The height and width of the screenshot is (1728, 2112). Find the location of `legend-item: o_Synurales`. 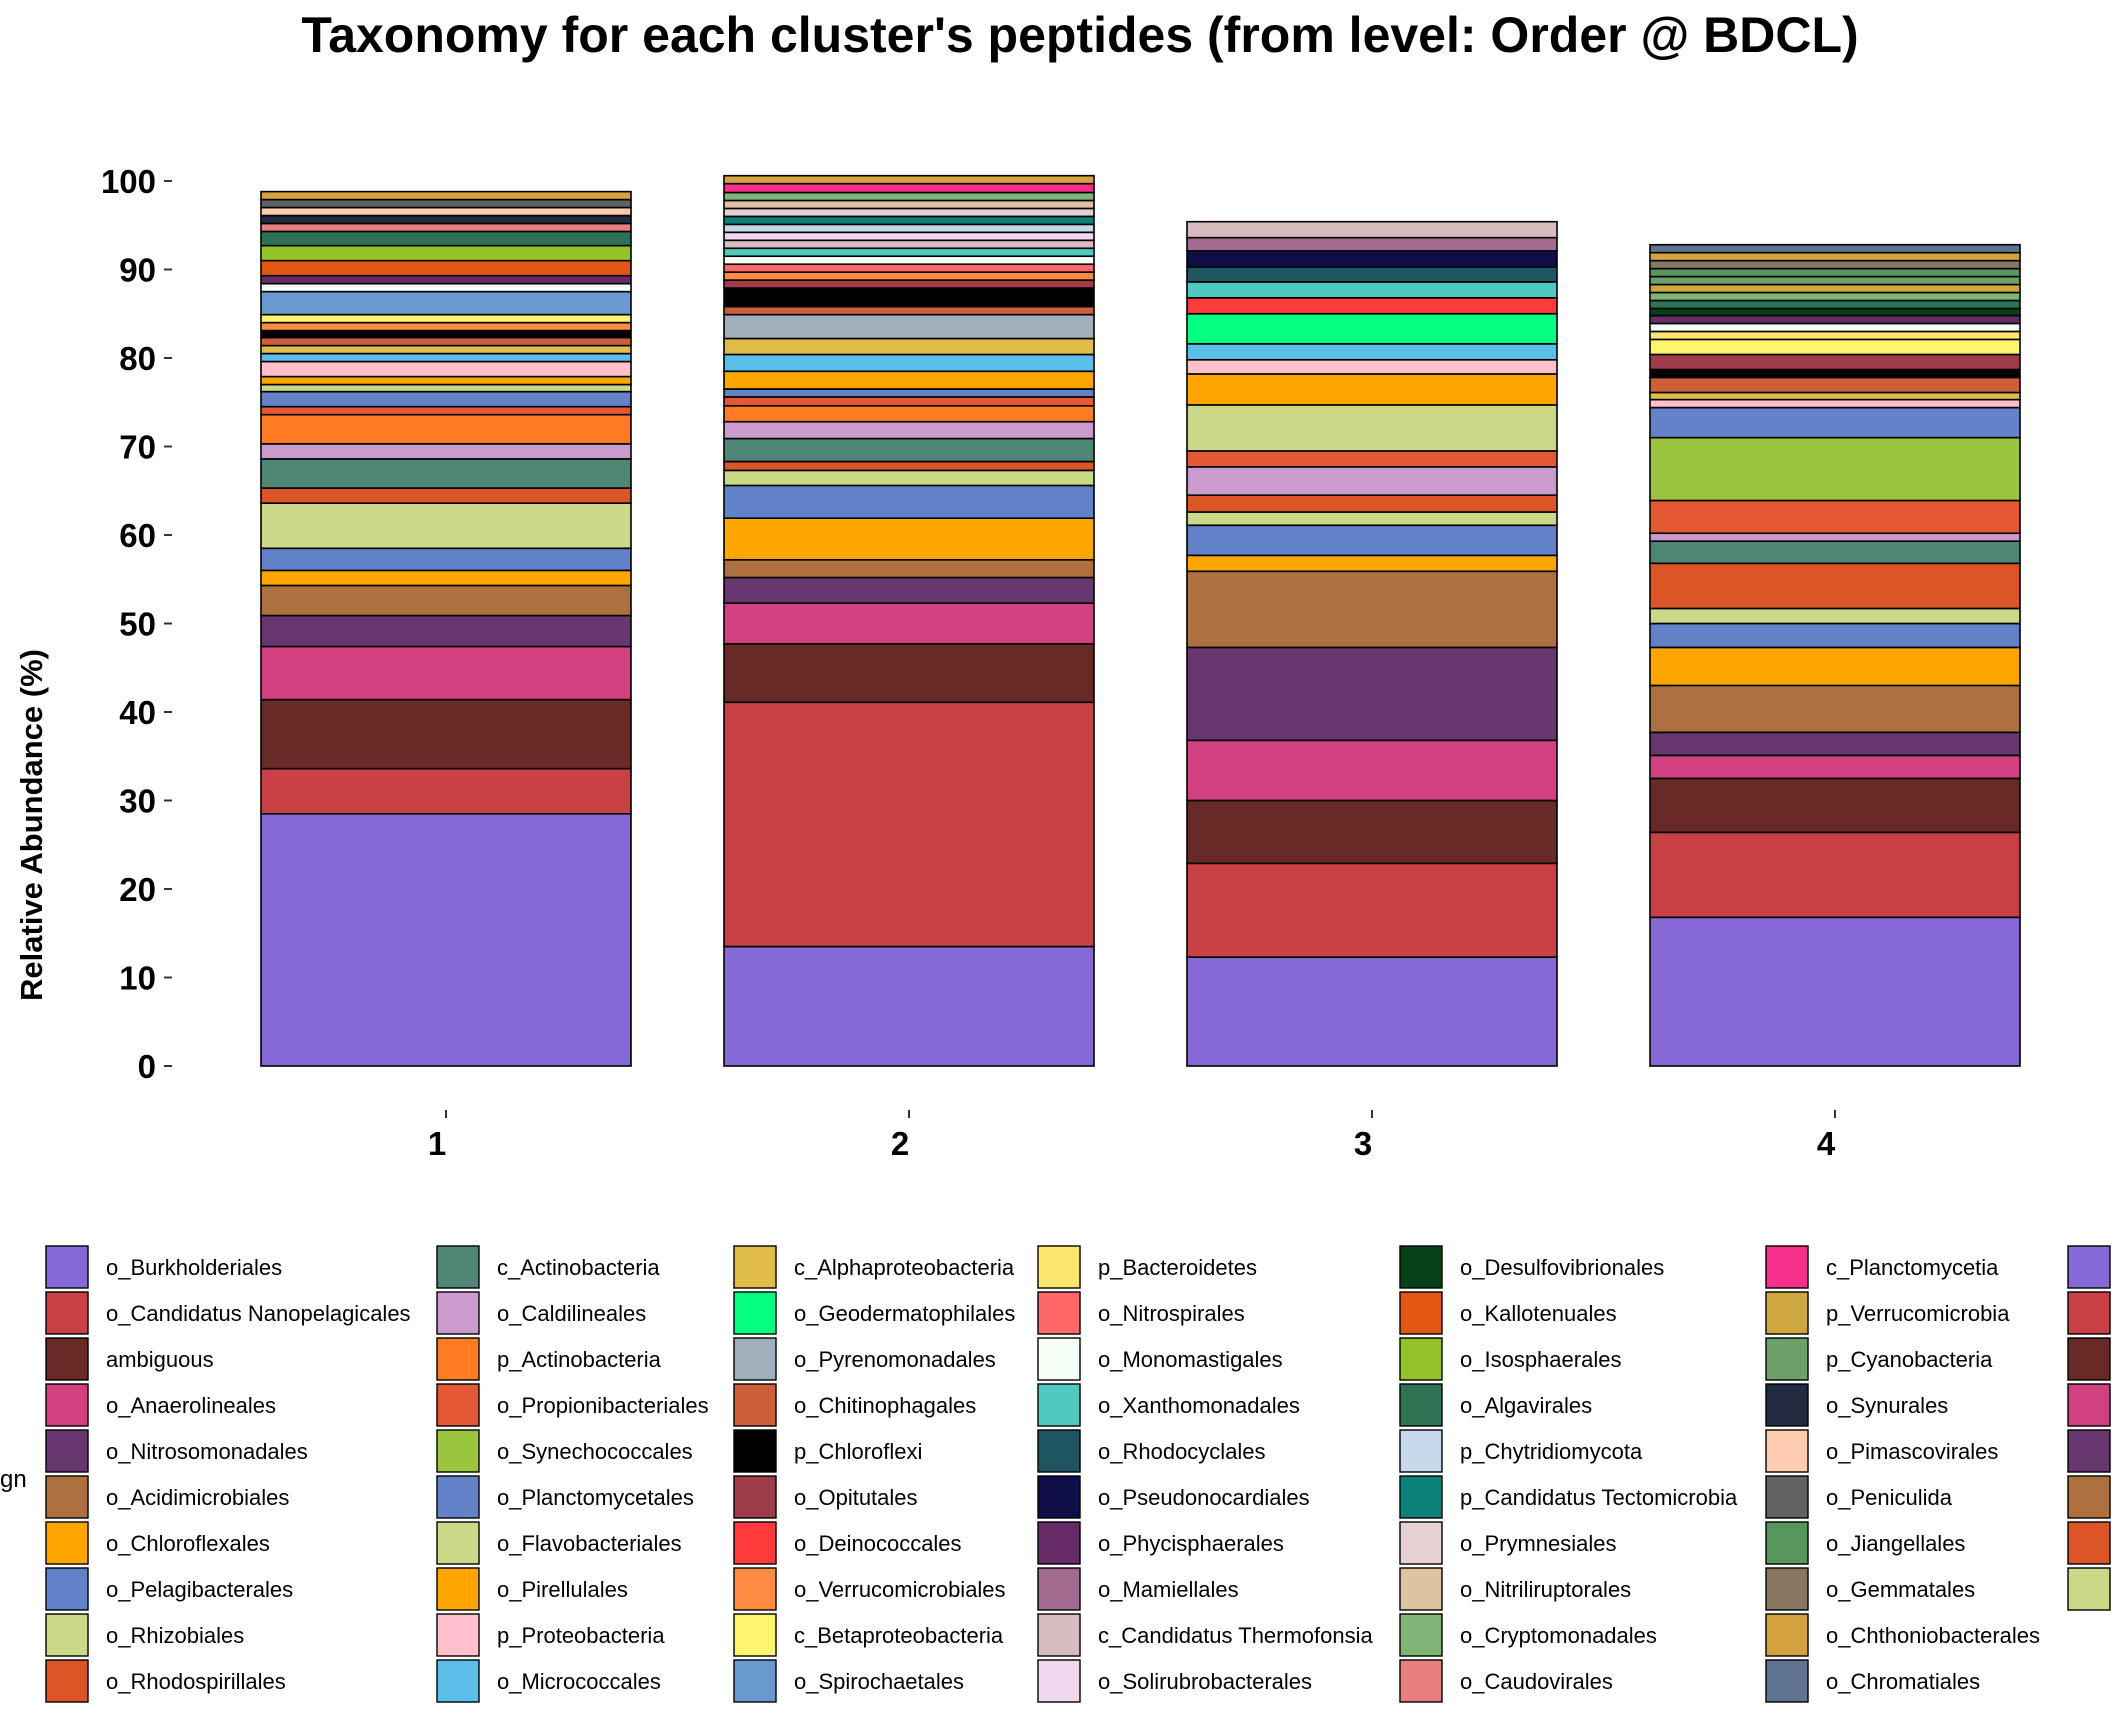

legend-item: o_Synurales is located at coordinates (1856, 1405).